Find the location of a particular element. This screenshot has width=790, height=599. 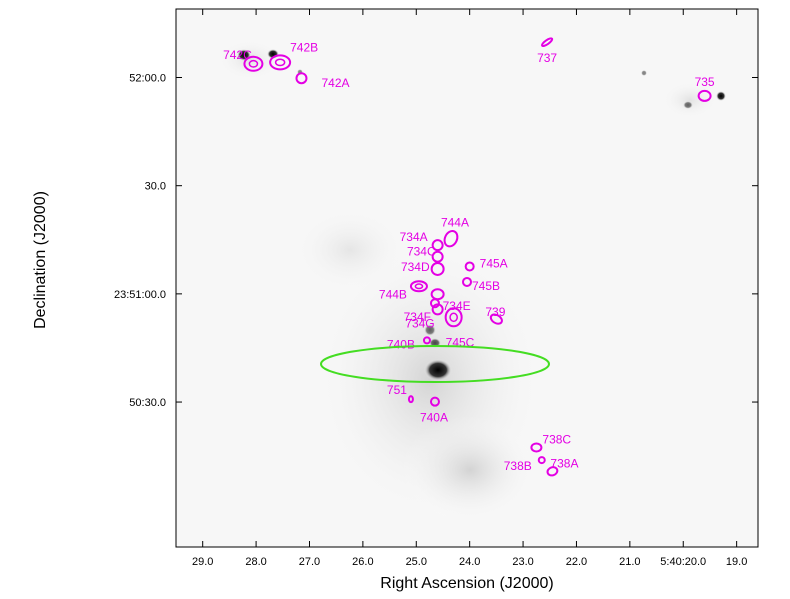

contour-inner-742b is located at coordinates (280, 62).